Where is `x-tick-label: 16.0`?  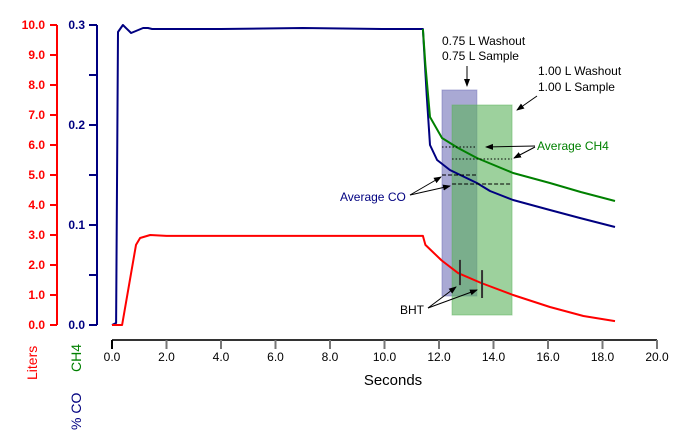
x-tick-label: 16.0 is located at coordinates (548, 357).